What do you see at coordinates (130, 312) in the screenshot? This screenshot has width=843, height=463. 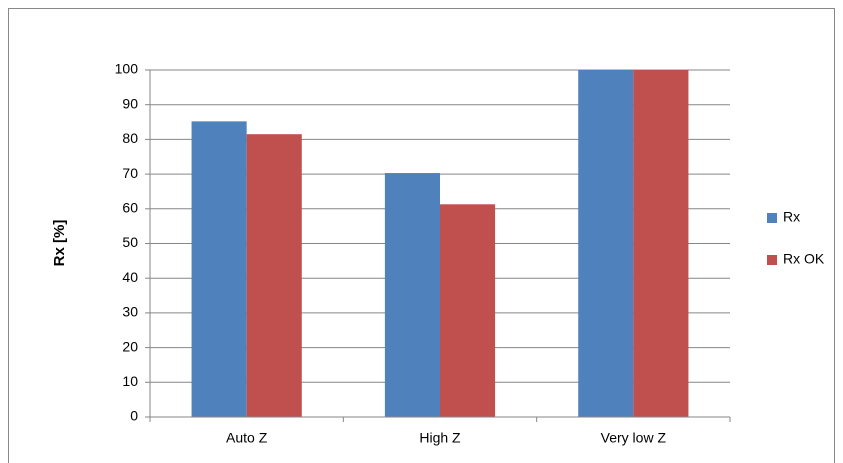 I see `y-tick-label: 30` at bounding box center [130, 312].